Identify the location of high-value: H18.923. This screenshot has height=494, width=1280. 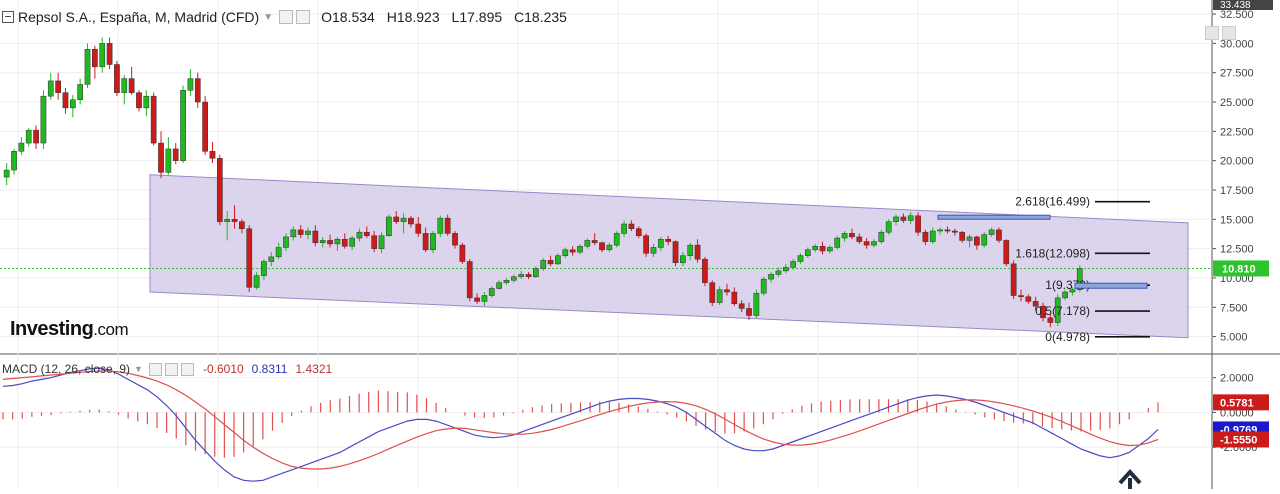
(413, 17).